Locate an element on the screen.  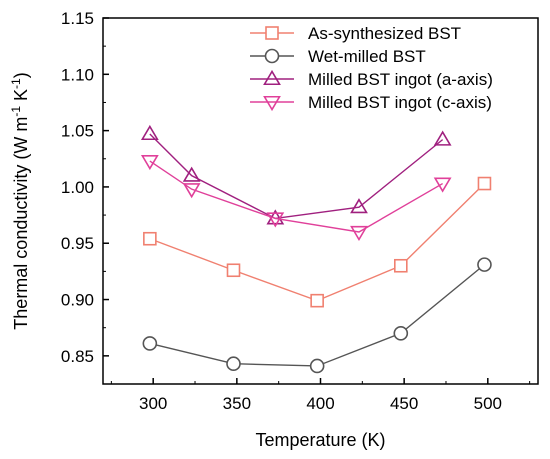
x-tick-label: 500 is located at coordinates (488, 403).